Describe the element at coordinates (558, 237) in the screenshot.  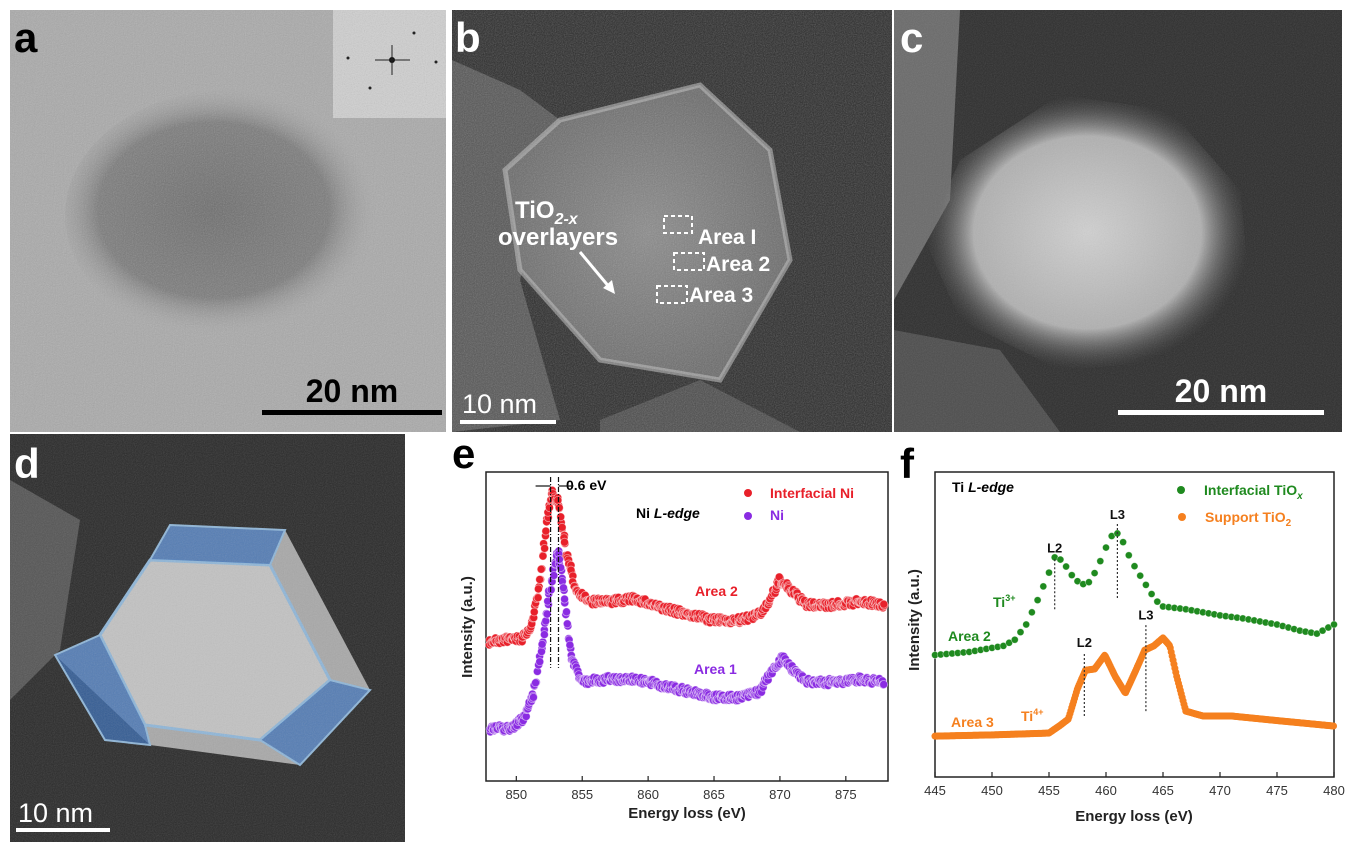
I see `annotation-overlayers: overlayers` at that location.